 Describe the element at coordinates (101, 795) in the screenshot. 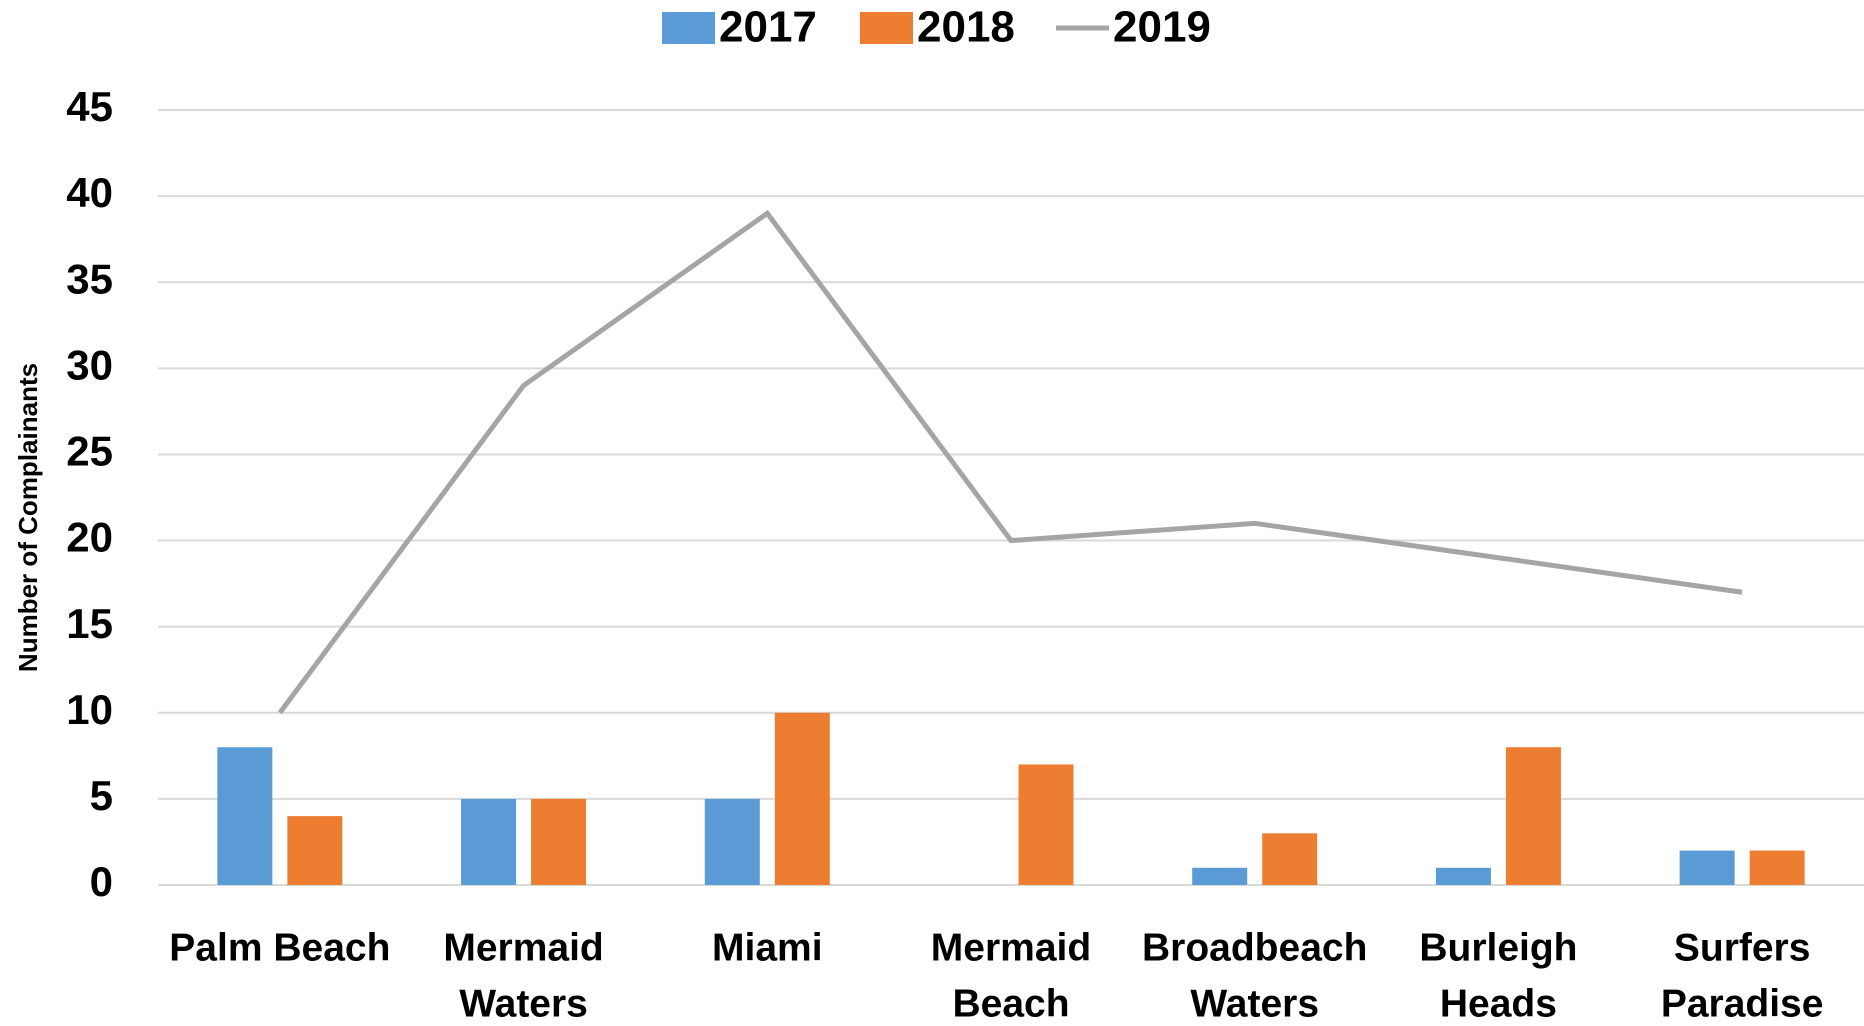

I see `y-tick-label: 5` at that location.